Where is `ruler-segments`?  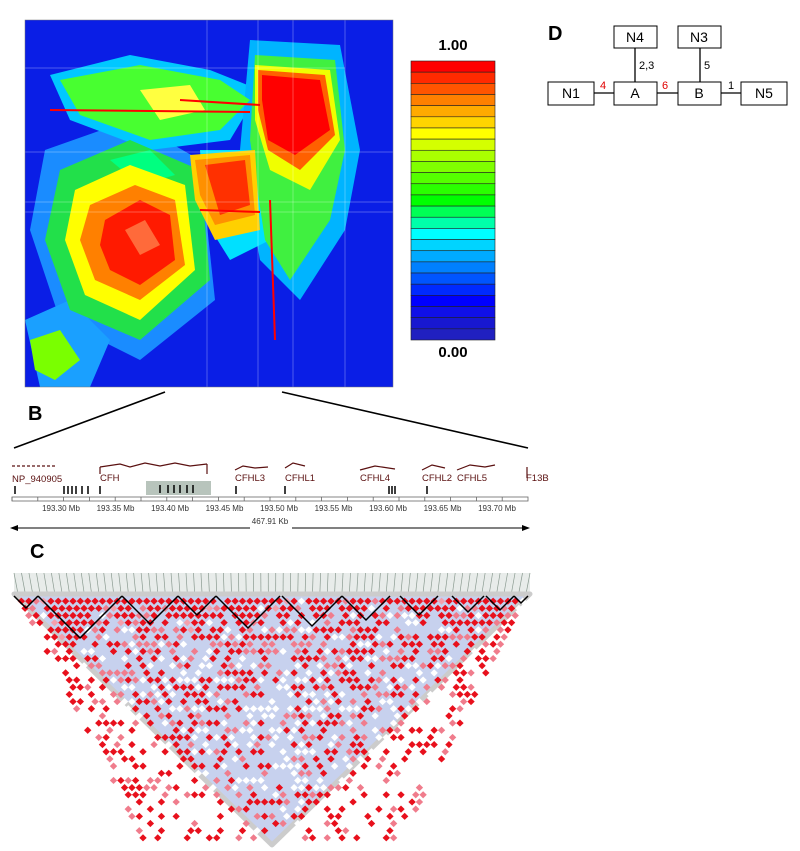 ruler-segments is located at coordinates (257, 499).